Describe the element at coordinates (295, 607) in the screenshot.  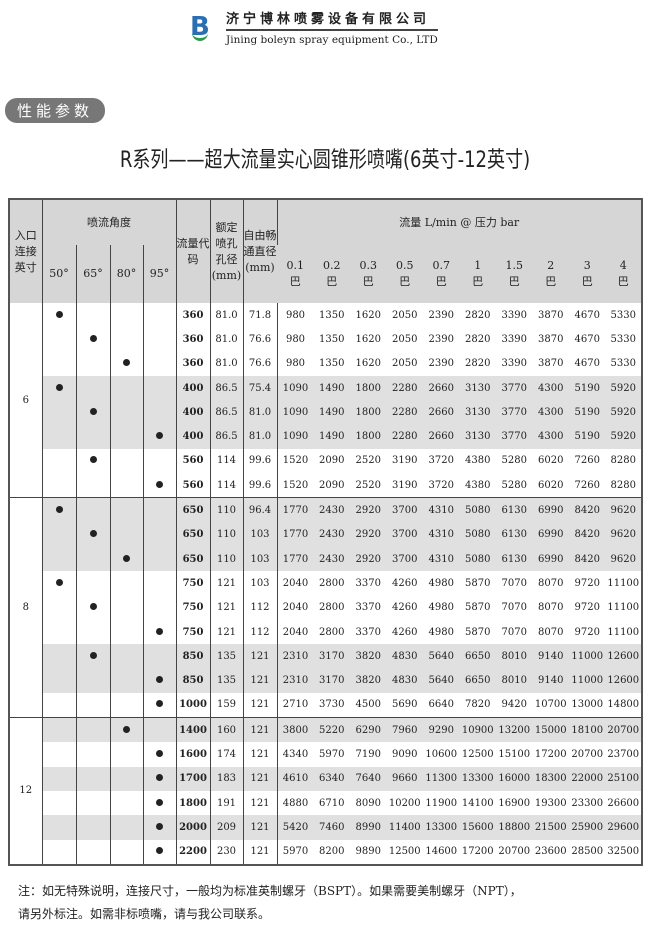
I see `flow-value: 2040` at that location.